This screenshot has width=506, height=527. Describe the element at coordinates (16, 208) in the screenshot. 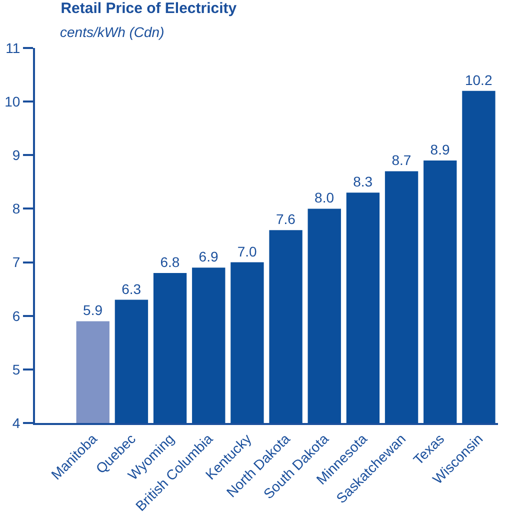

I see `y-tick-label: 8` at that location.